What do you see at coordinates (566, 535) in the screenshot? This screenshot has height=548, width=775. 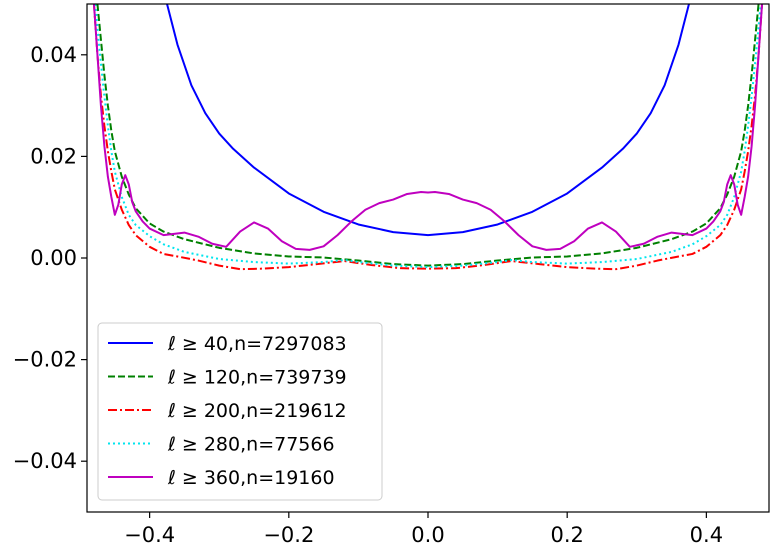 I see `x-tick-label: 0.2` at bounding box center [566, 535].